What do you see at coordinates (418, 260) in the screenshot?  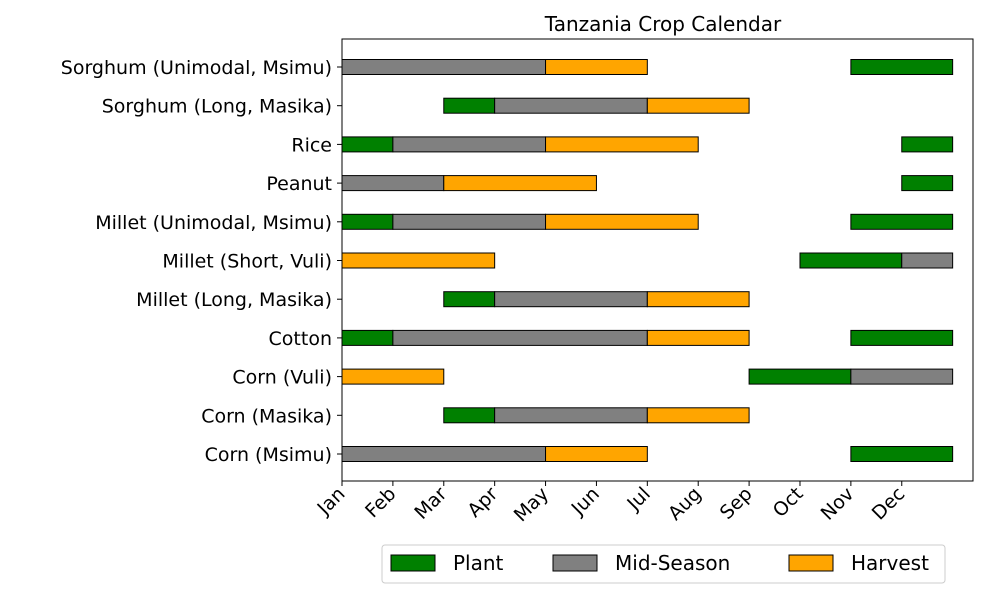 I see `bar-millet-short-vuli-harvest` at bounding box center [418, 260].